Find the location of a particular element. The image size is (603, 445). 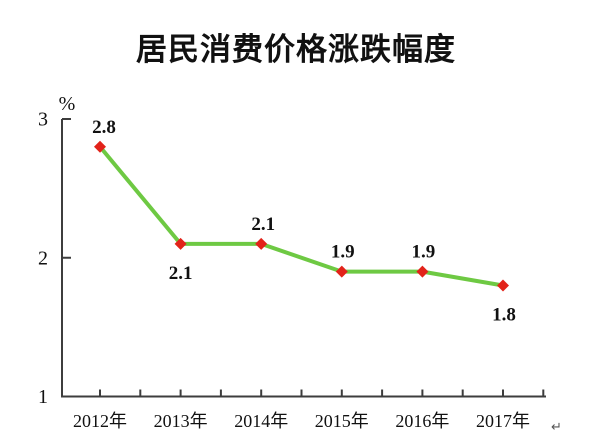

x-tick-label: 2013年 is located at coordinates (181, 421).